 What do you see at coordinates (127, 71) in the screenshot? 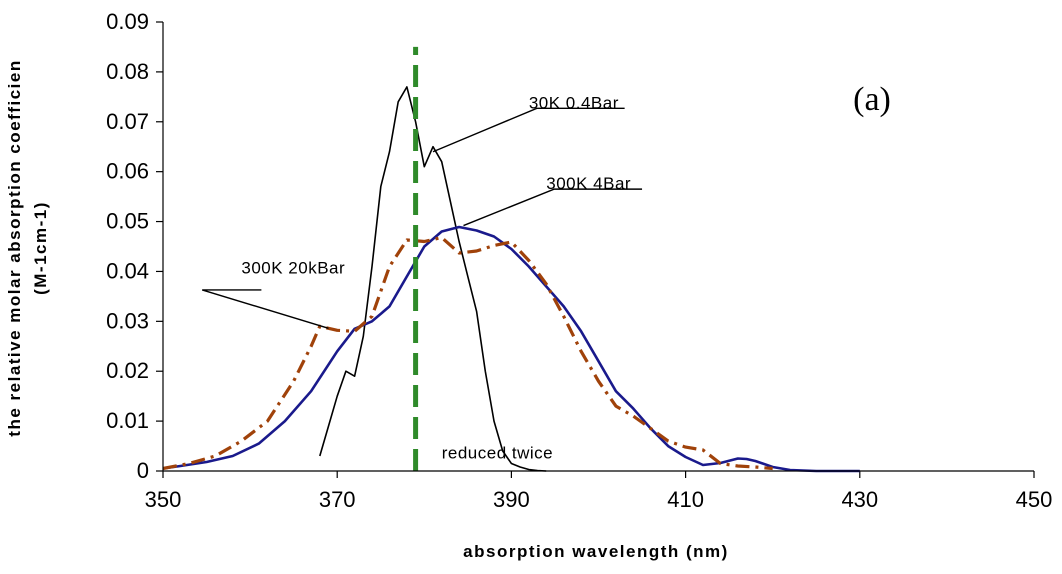
I see `y-tick-label: 0.08` at bounding box center [127, 71].